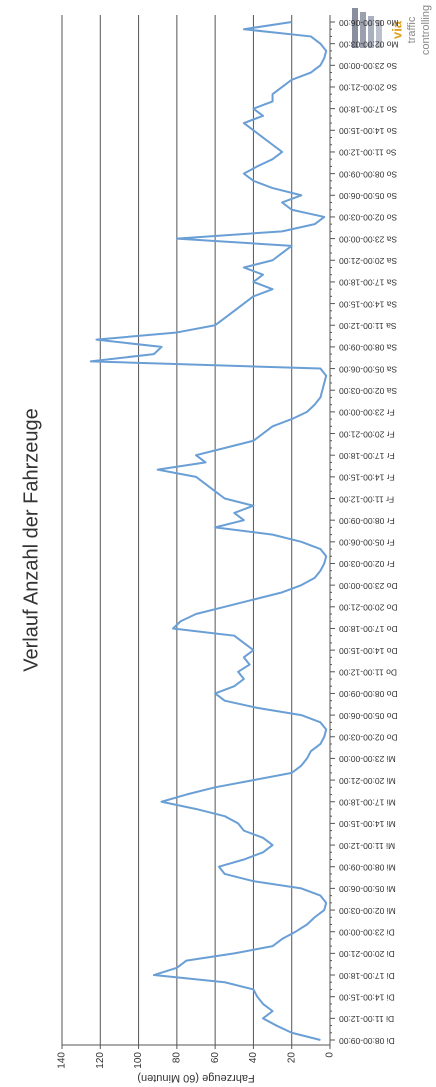  What do you see at coordinates (31, 540) in the screenshot?
I see `chart-title: Verlauf Anzahl der Fahrzeuge` at bounding box center [31, 540].